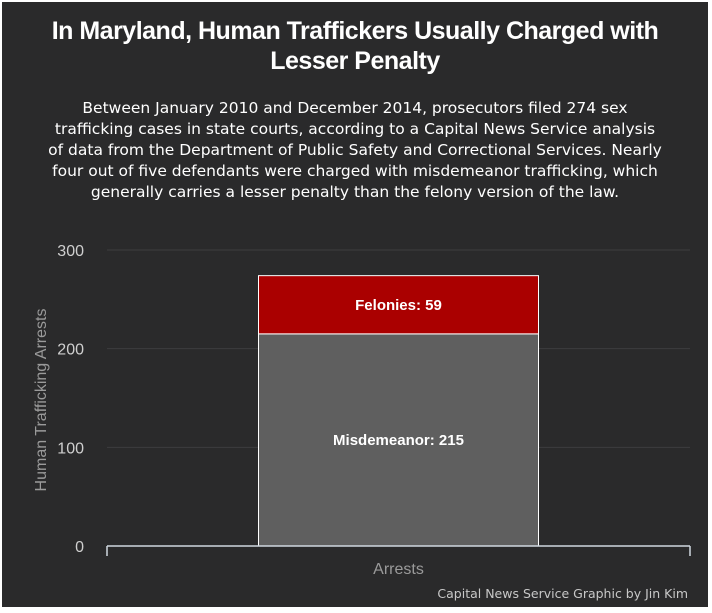  I want to click on y-tick-labels: 0 100 200 300, so click(70, 399).